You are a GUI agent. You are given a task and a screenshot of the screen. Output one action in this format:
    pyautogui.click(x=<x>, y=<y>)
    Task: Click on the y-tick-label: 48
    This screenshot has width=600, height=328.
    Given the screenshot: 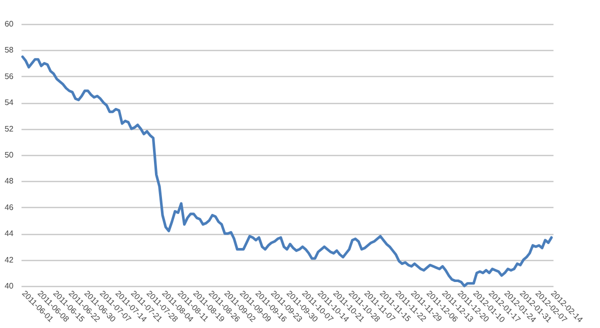 What is the action you would take?
    pyautogui.click(x=9, y=181)
    